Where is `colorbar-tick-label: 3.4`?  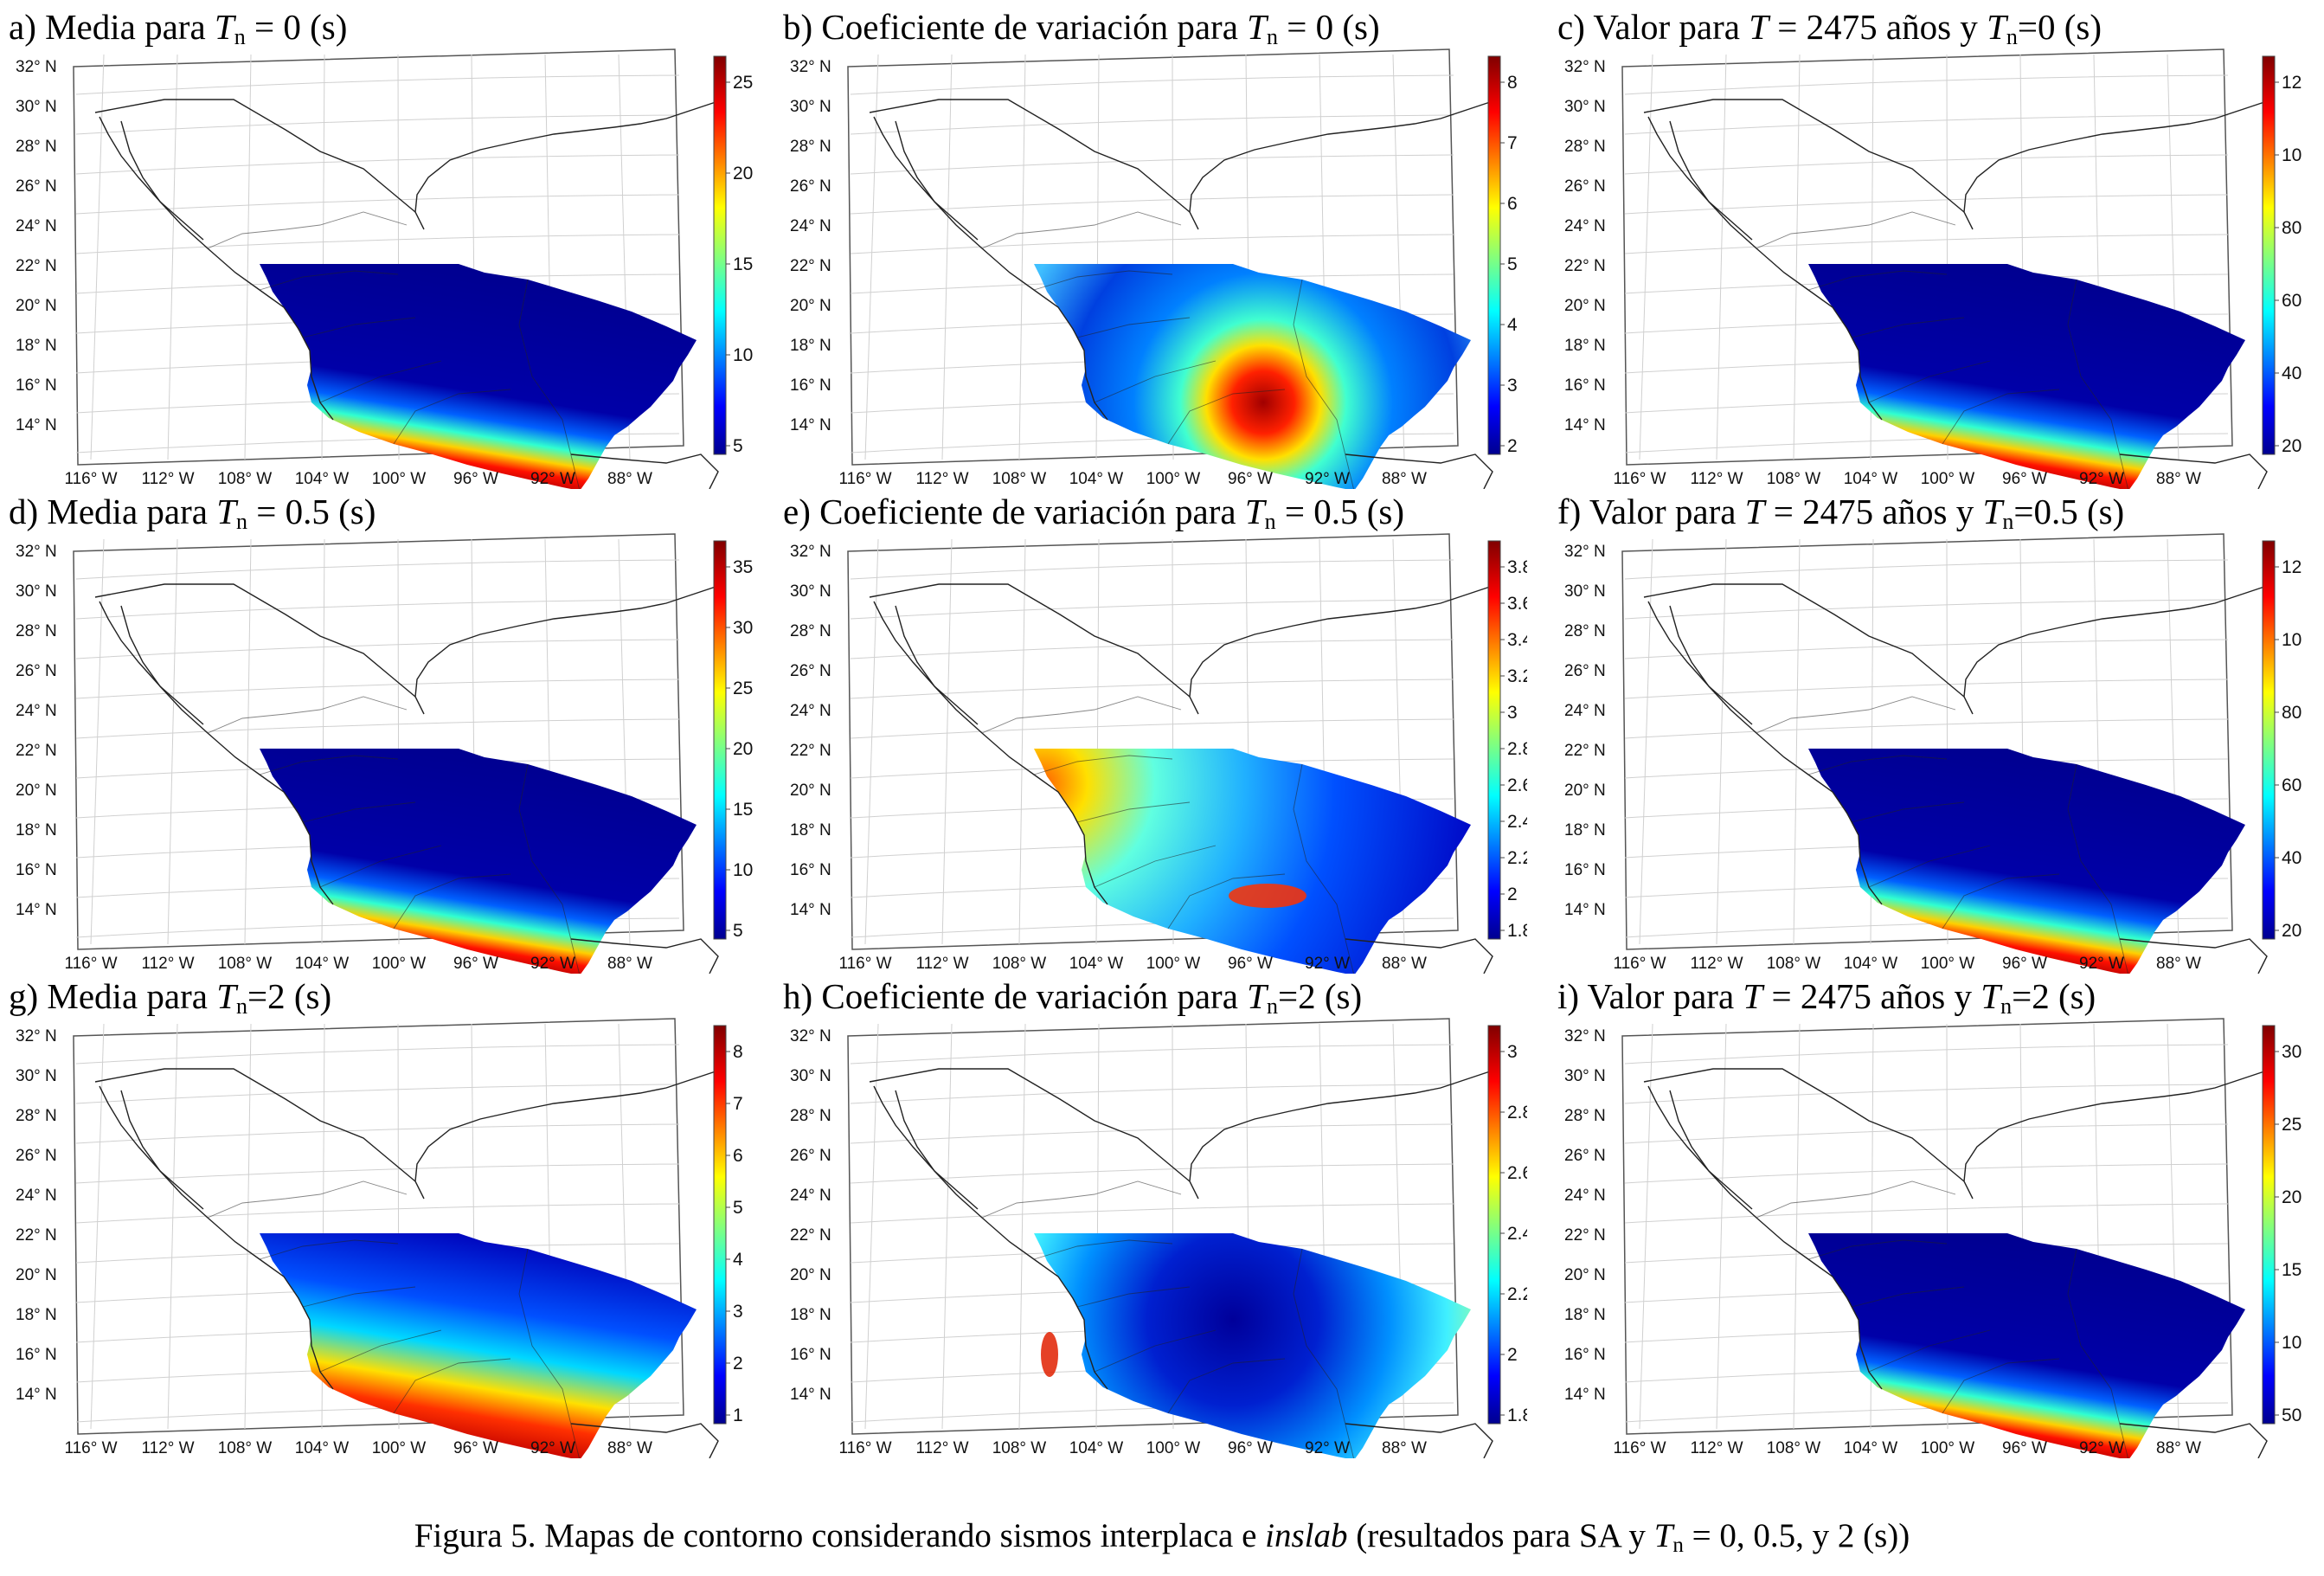 colorbar-tick-label: 3.4 is located at coordinates (1517, 640).